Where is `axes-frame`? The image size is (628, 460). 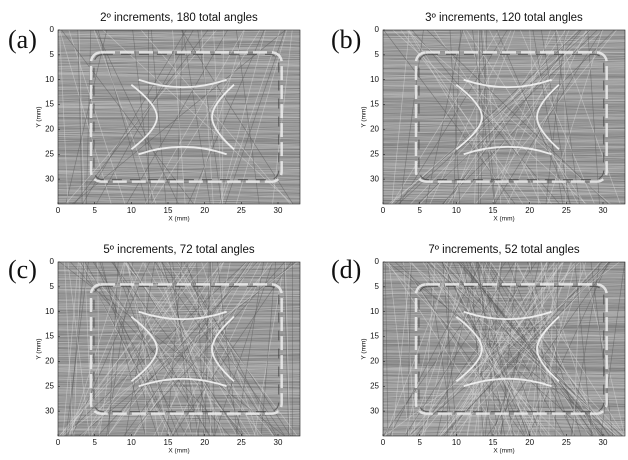
axes-frame is located at coordinates (504, 349).